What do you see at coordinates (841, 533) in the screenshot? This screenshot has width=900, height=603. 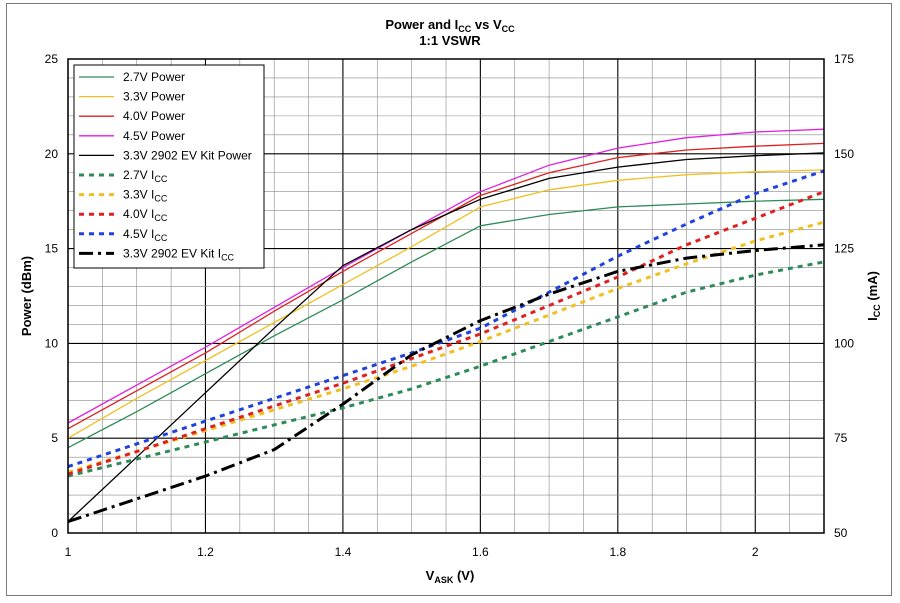 I see `y-right-tick-label: 50` at bounding box center [841, 533].